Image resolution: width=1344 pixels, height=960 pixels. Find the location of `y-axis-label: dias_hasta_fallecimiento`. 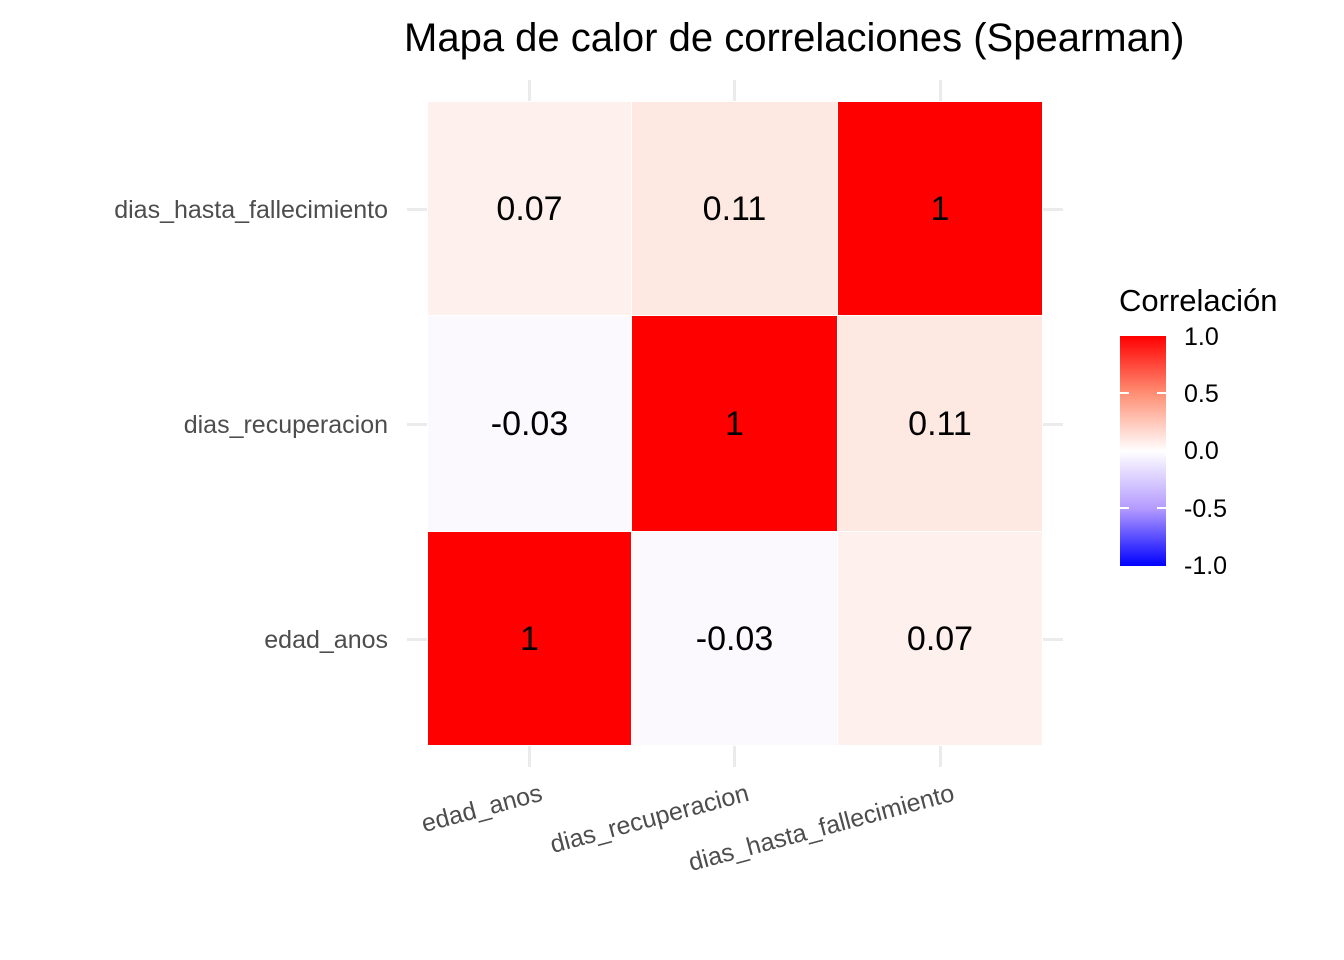

y-axis-label: dias_hasta_fallecimiento is located at coordinates (251, 210).